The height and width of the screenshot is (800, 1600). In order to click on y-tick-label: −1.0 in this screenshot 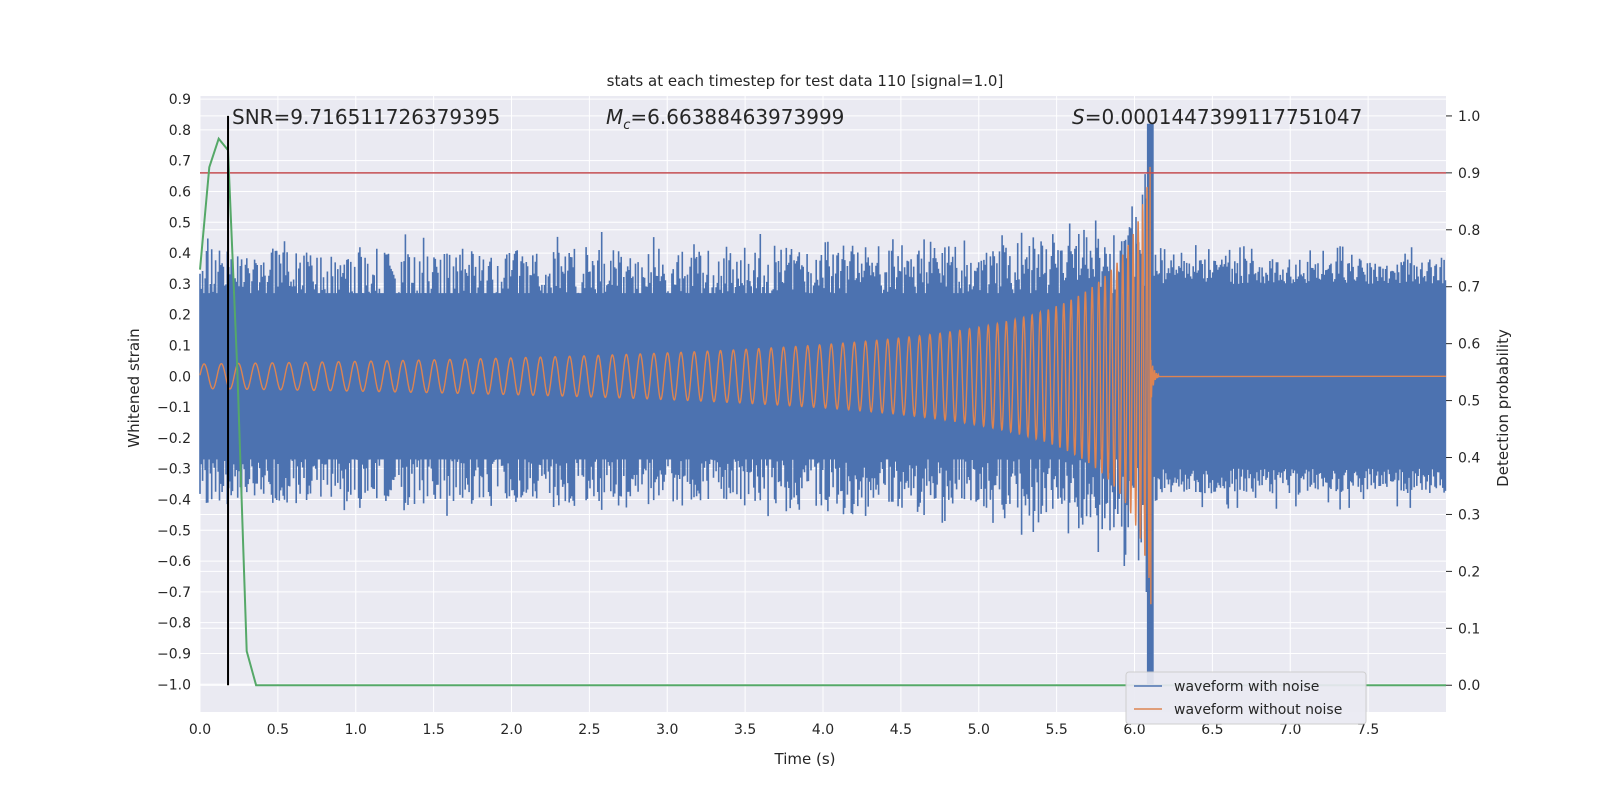, I will do `click(174, 685)`.